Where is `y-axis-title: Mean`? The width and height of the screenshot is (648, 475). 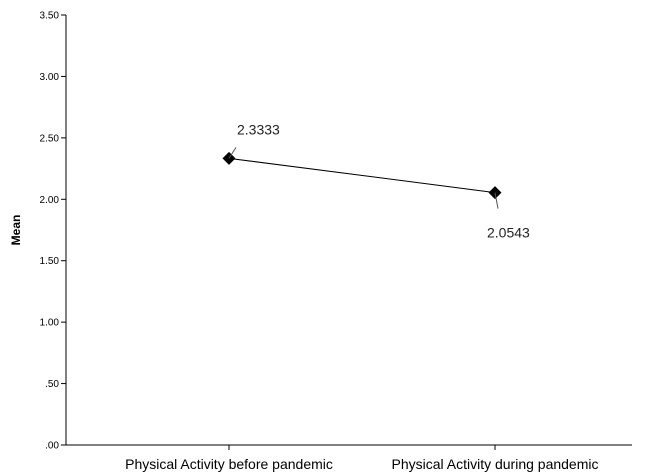
y-axis-title: Mean is located at coordinates (16, 230).